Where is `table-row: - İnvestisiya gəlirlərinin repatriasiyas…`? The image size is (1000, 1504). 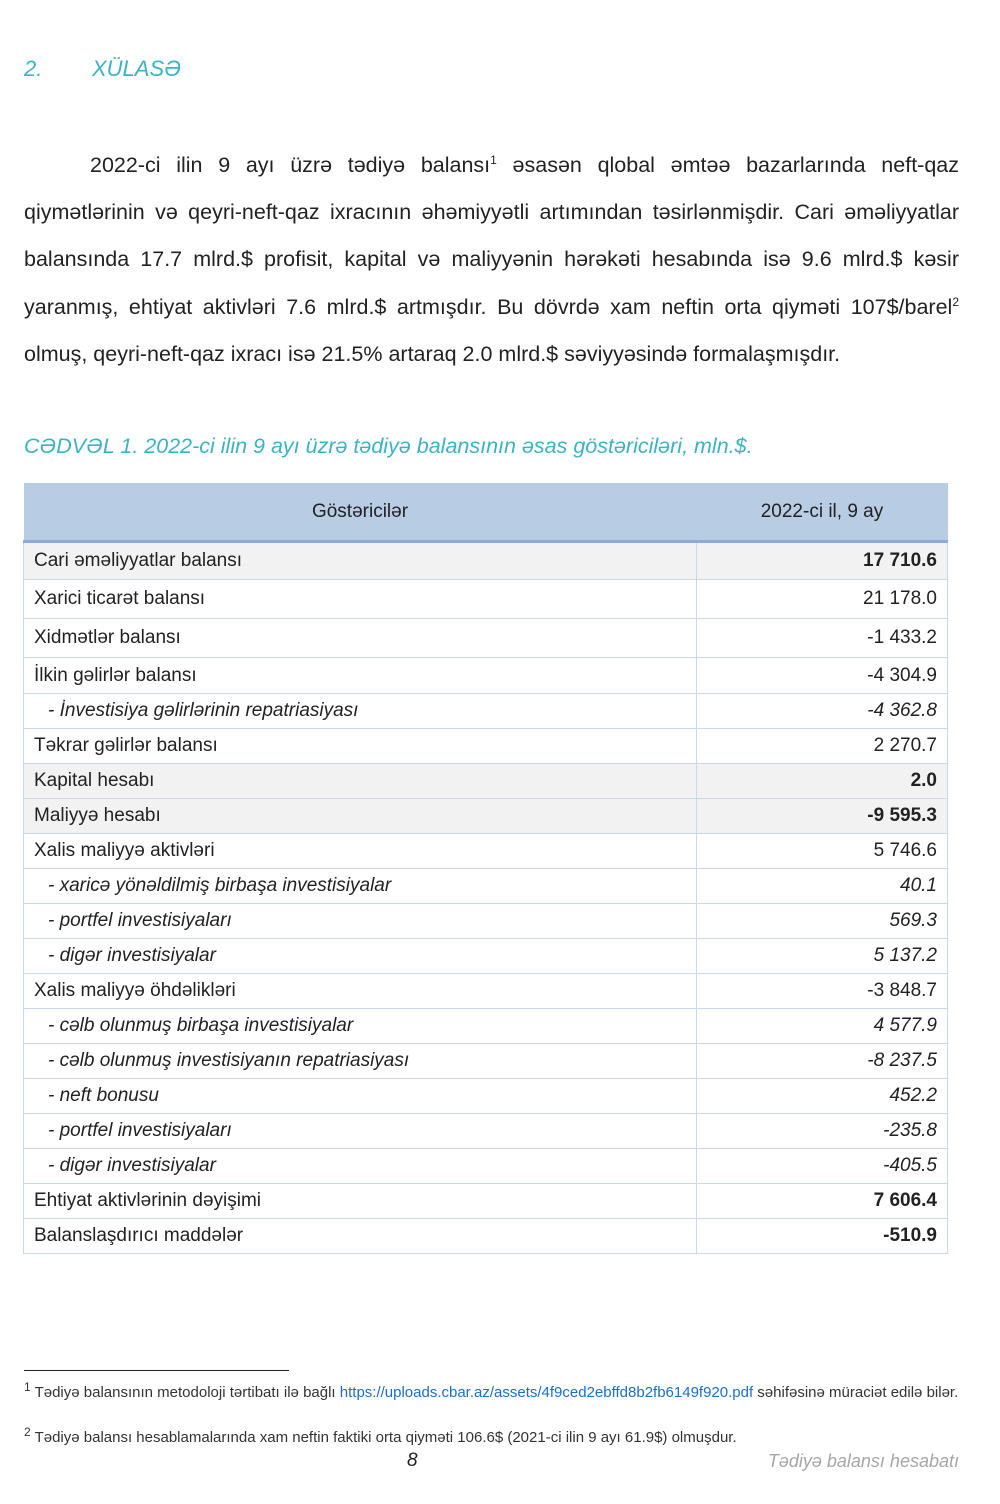
table-row: - İnvestisiya gəlirlərinin repatriasiyas… is located at coordinates (485, 711).